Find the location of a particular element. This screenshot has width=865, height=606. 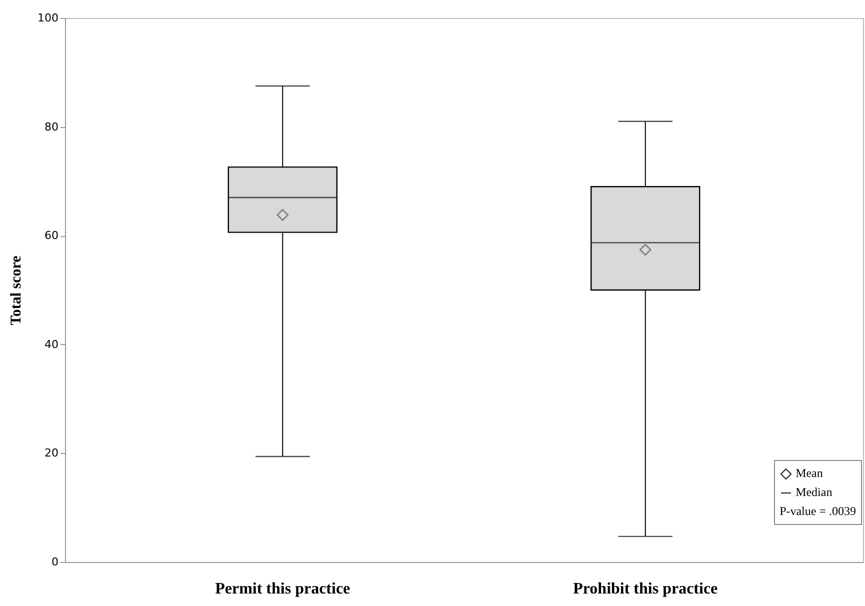

x-tick-label: Prohibit this practice is located at coordinates (645, 589).